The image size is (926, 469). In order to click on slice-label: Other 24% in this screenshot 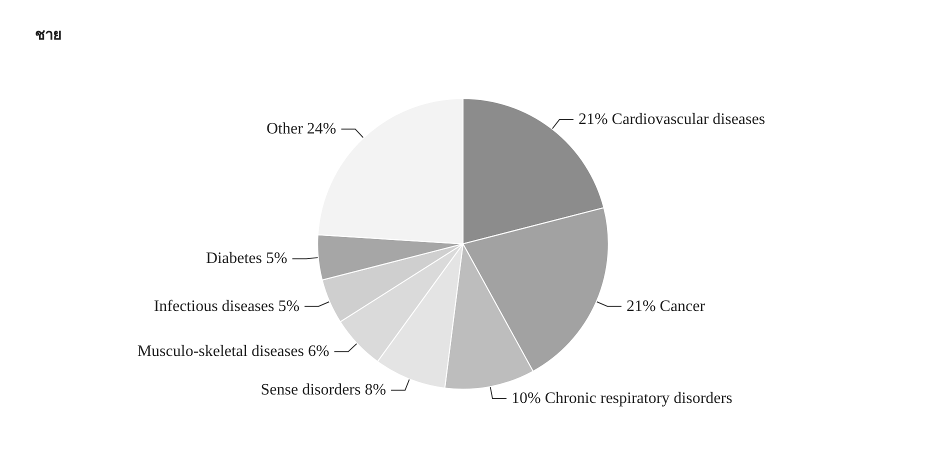, I will do `click(301, 129)`.